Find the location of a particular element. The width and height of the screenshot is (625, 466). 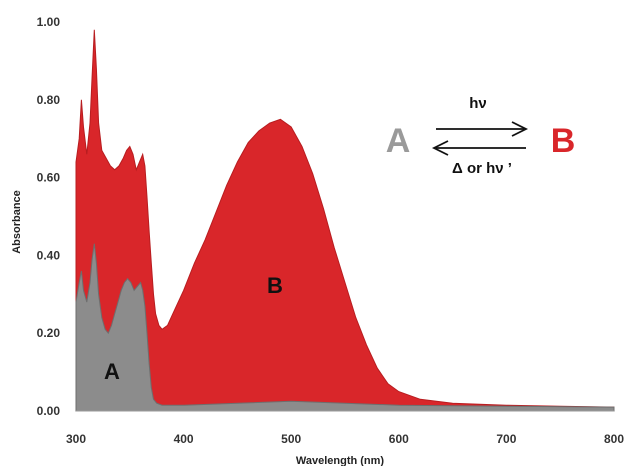

reaction-scheme: A B hν Δ or hν ’ is located at coordinates (481, 136).